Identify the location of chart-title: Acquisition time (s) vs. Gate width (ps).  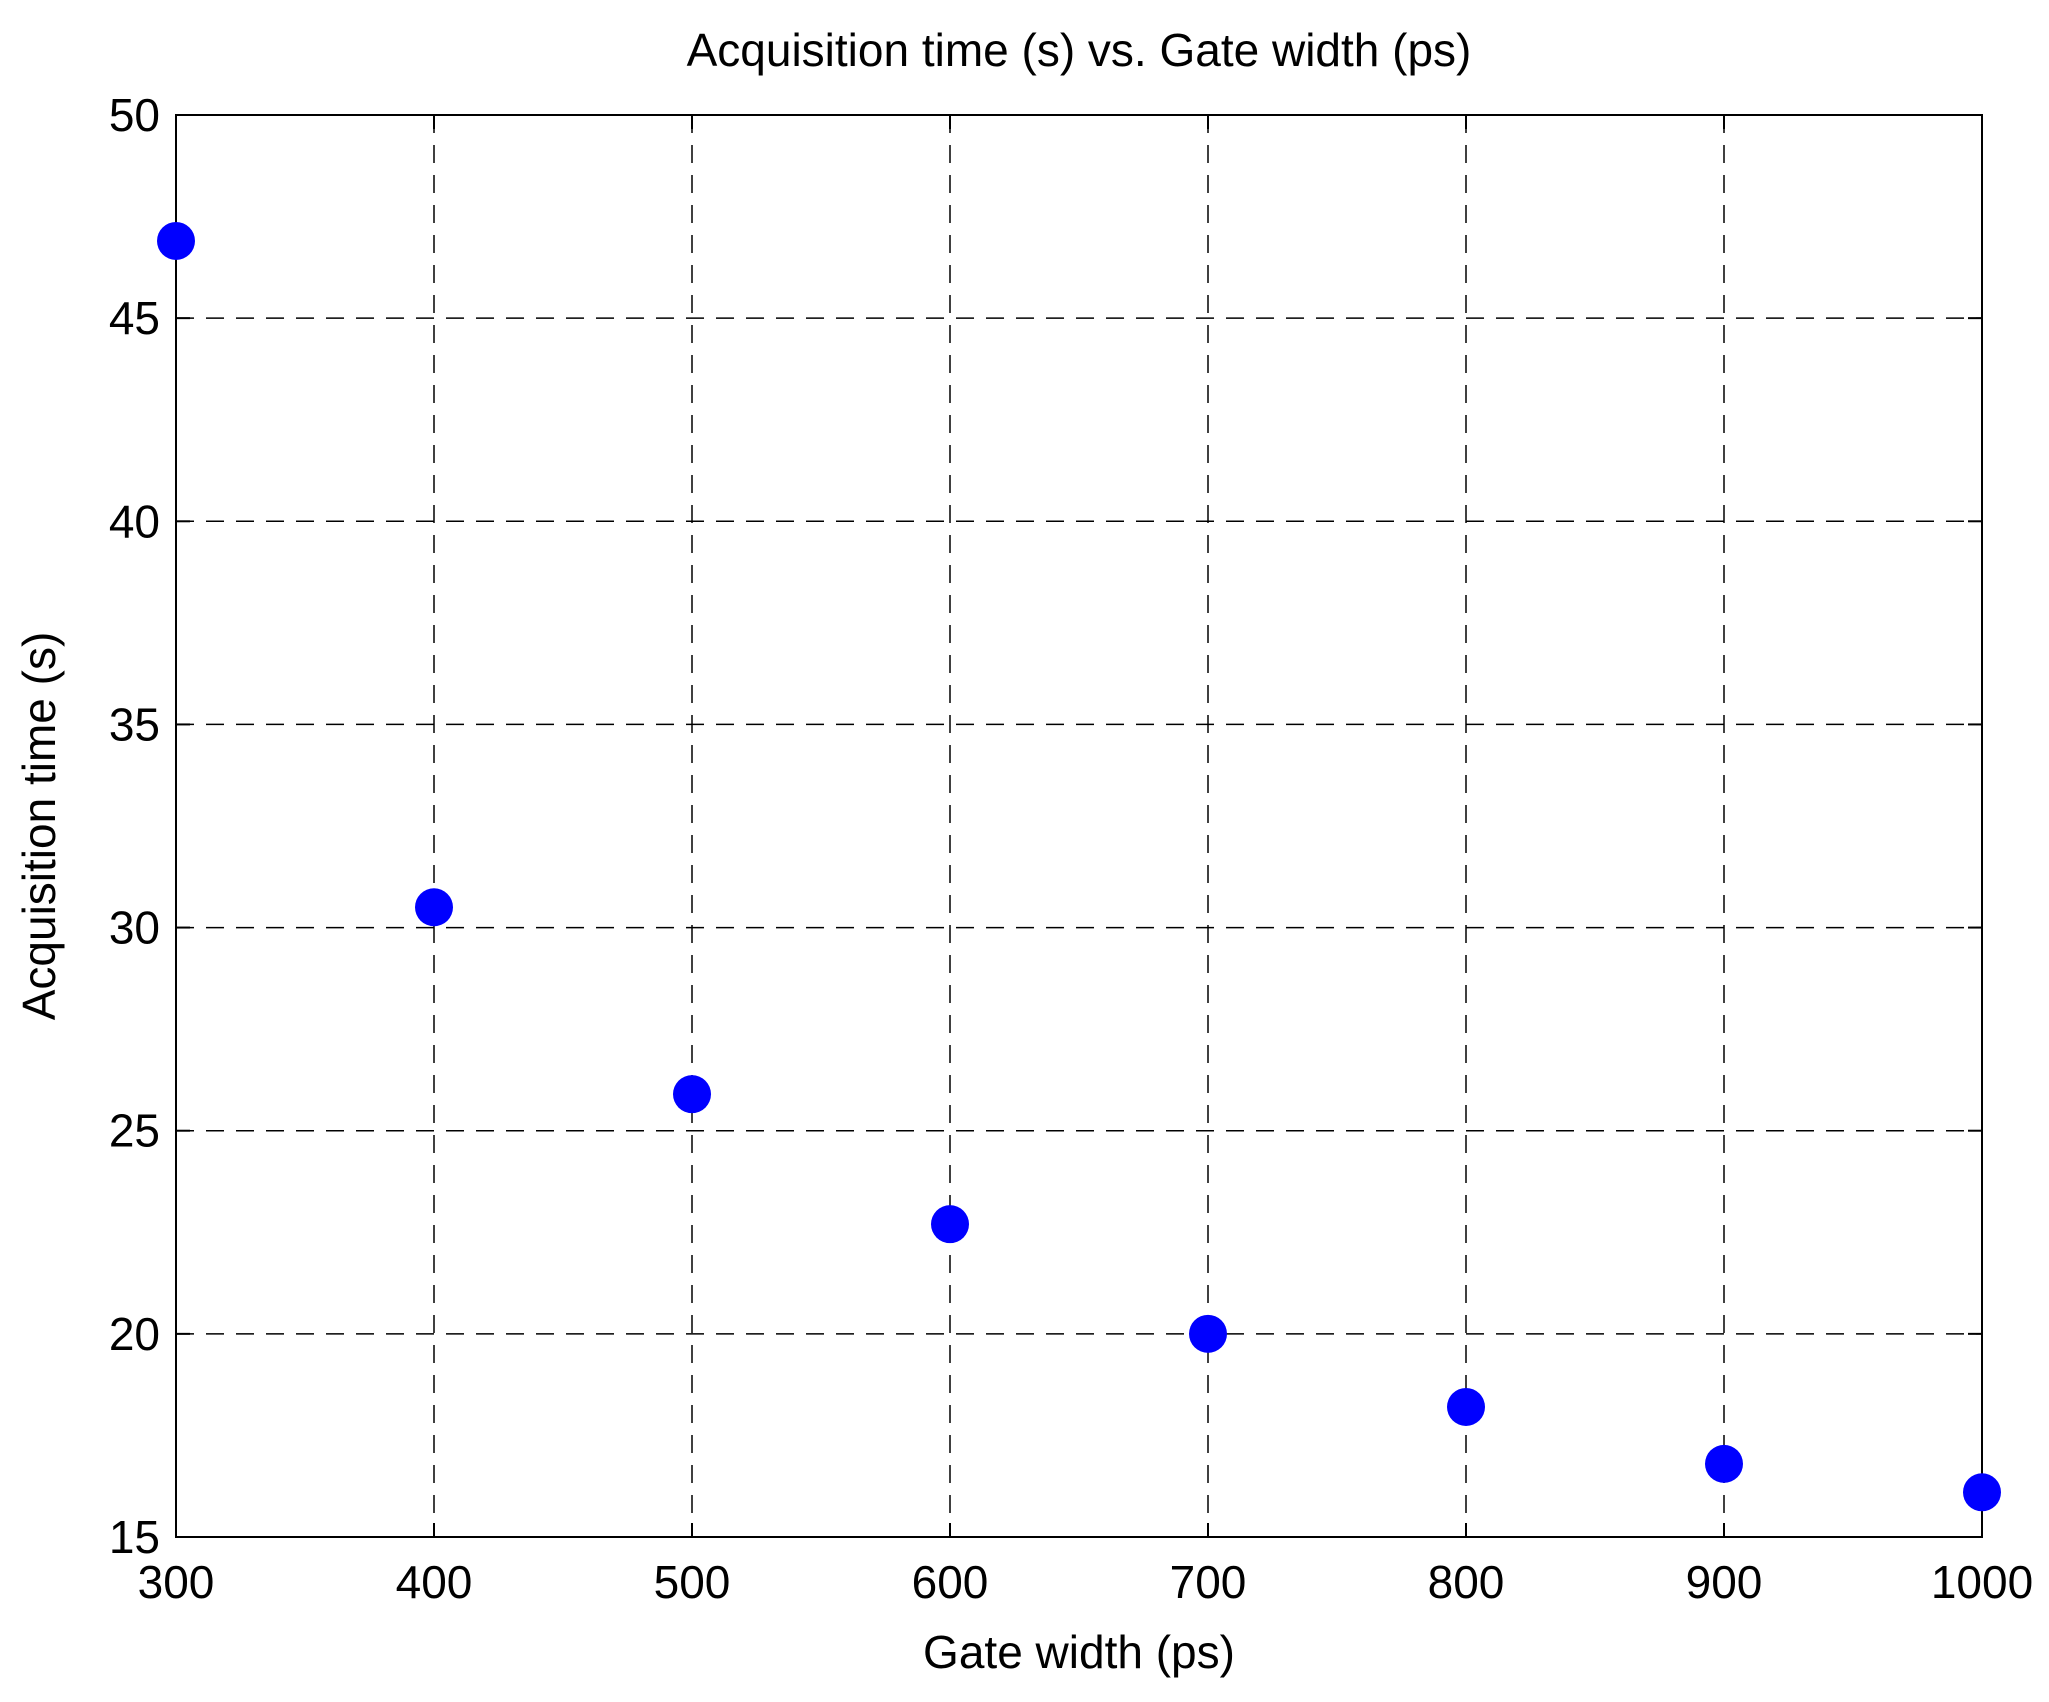
(1079, 50).